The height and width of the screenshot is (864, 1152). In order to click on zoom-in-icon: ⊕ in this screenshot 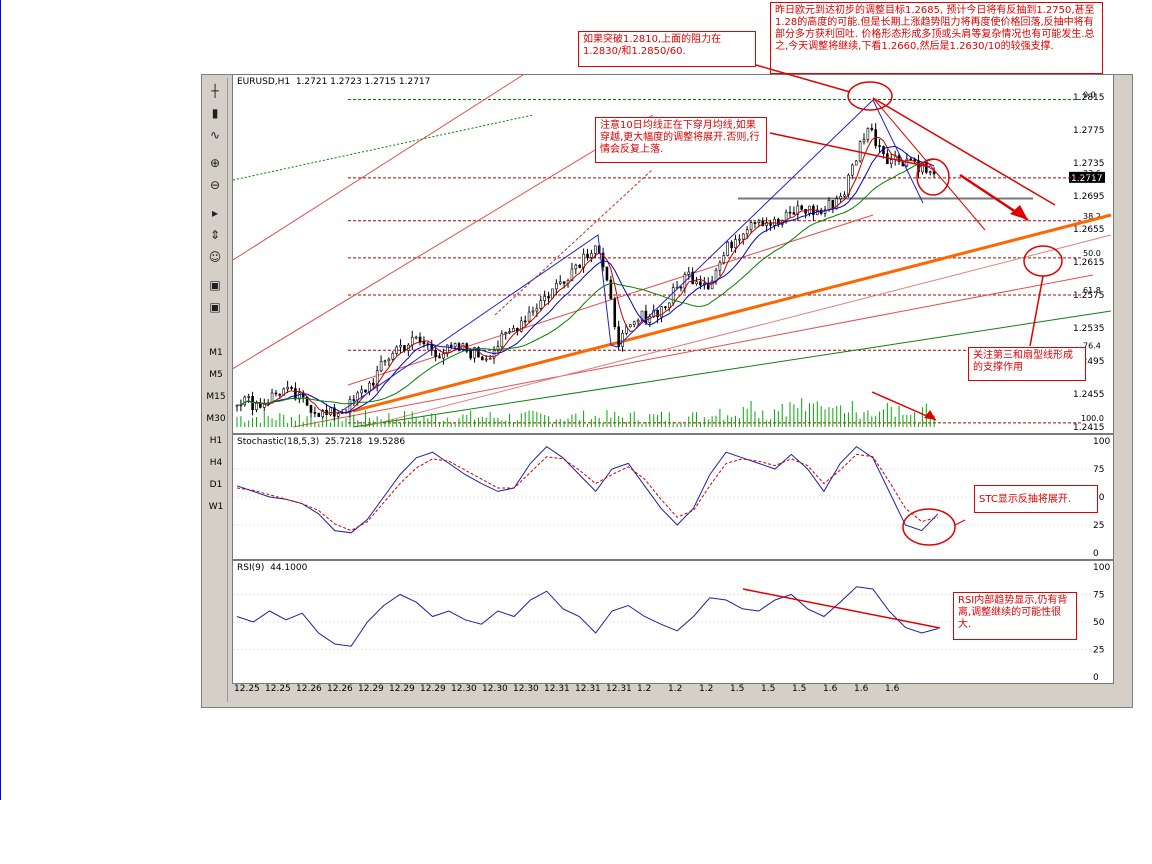, I will do `click(215, 163)`.